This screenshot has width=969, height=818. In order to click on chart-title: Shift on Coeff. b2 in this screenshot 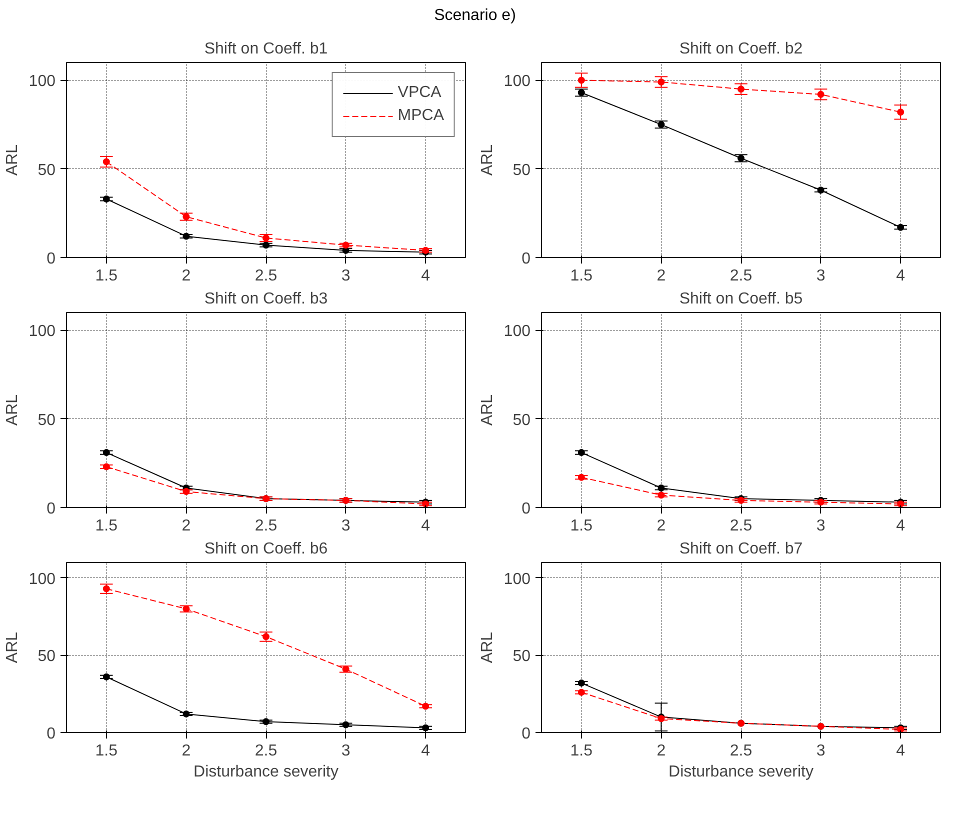, I will do `click(741, 49)`.